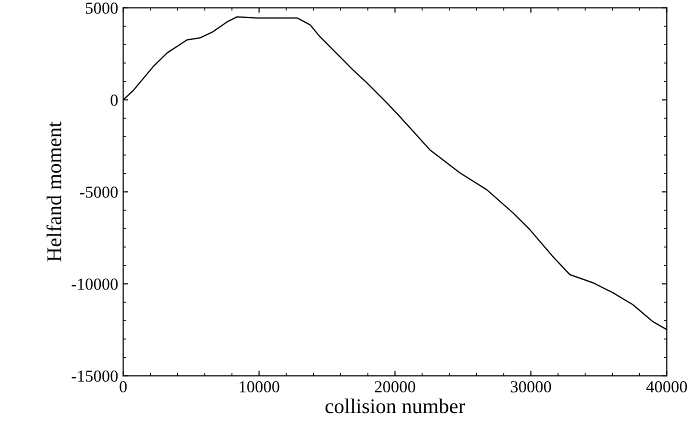 This screenshot has height=436, width=696. Describe the element at coordinates (395, 406) in the screenshot. I see `x-axis-title: collision number` at that location.